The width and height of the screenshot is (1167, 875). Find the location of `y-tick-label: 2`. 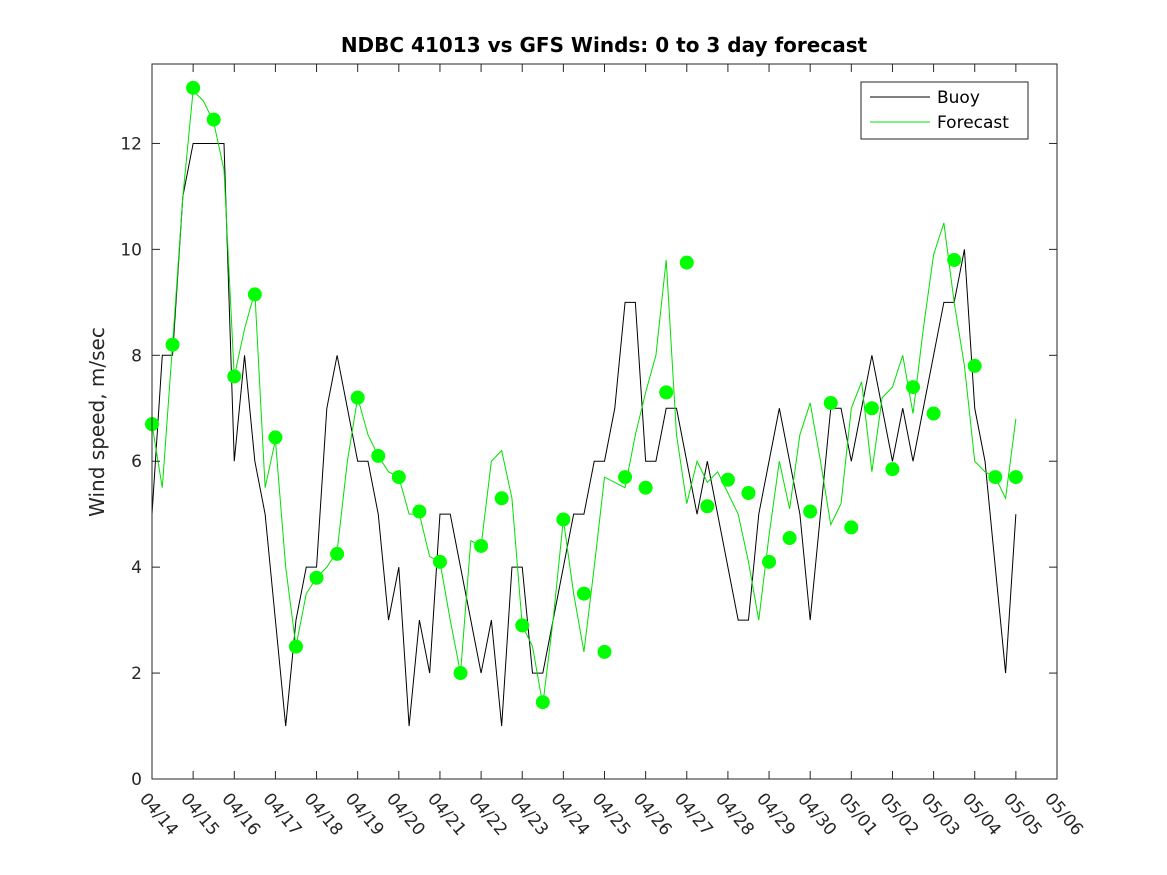

y-tick-label: 2 is located at coordinates (136, 674).